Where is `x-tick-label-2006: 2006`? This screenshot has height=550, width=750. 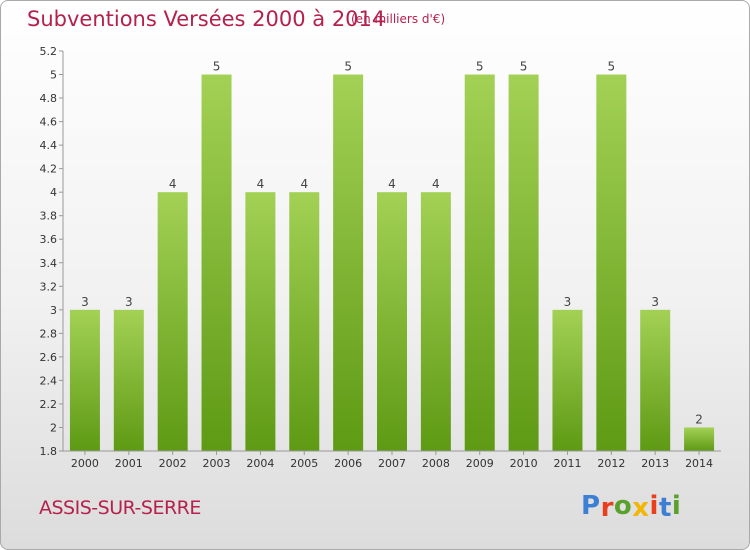 x-tick-label-2006: 2006 is located at coordinates (348, 463).